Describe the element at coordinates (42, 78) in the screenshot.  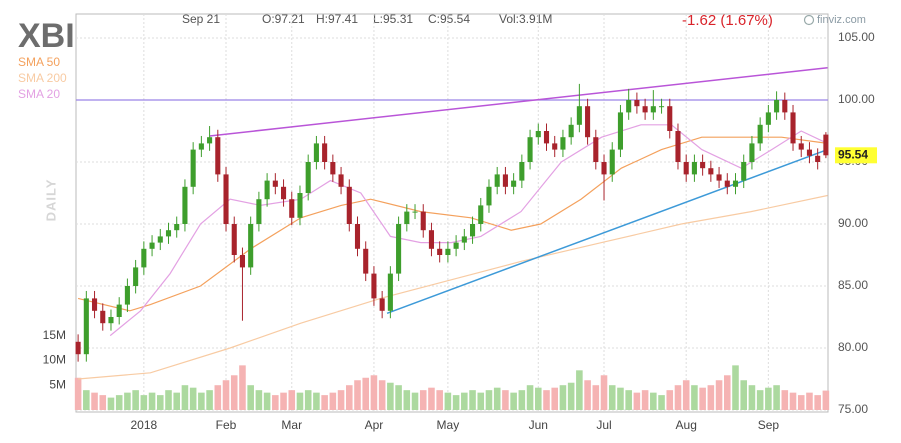
I see `legend-label: SMA 200` at that location.